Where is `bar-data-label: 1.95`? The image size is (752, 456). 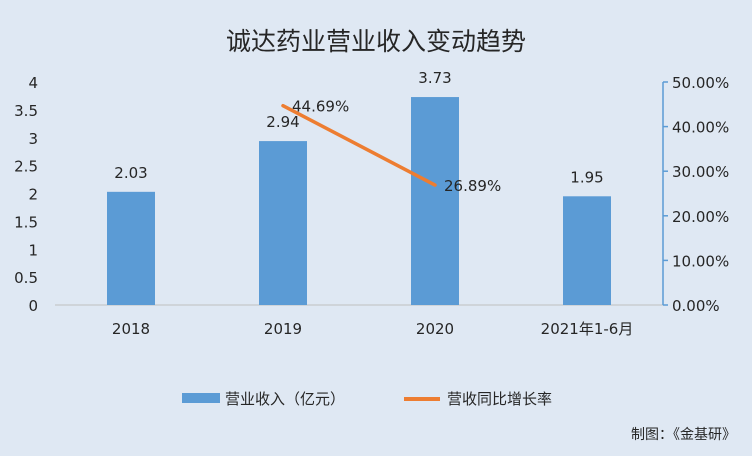
bar-data-label: 1.95 is located at coordinates (586, 177).